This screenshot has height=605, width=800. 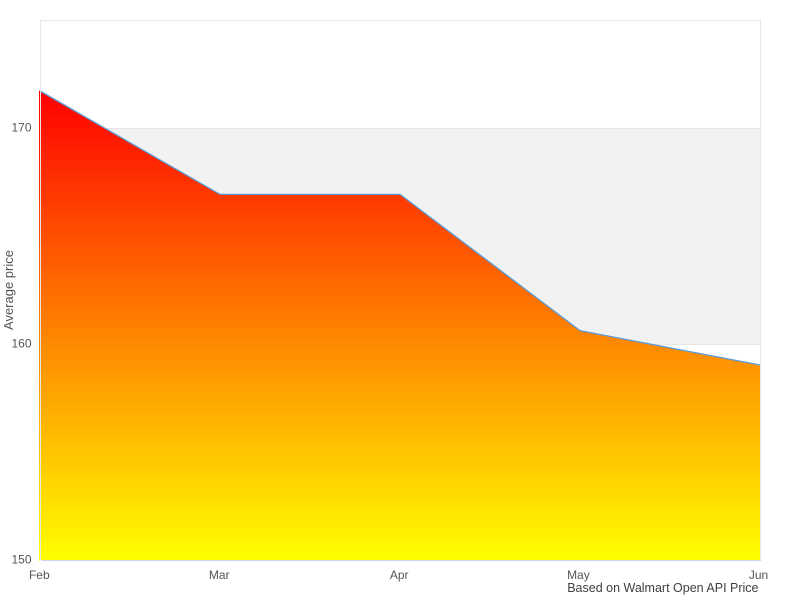 I want to click on svg-text:Based on Walmart Open API Pric: Based on Walmart Open API Price, so click(x=662, y=588).